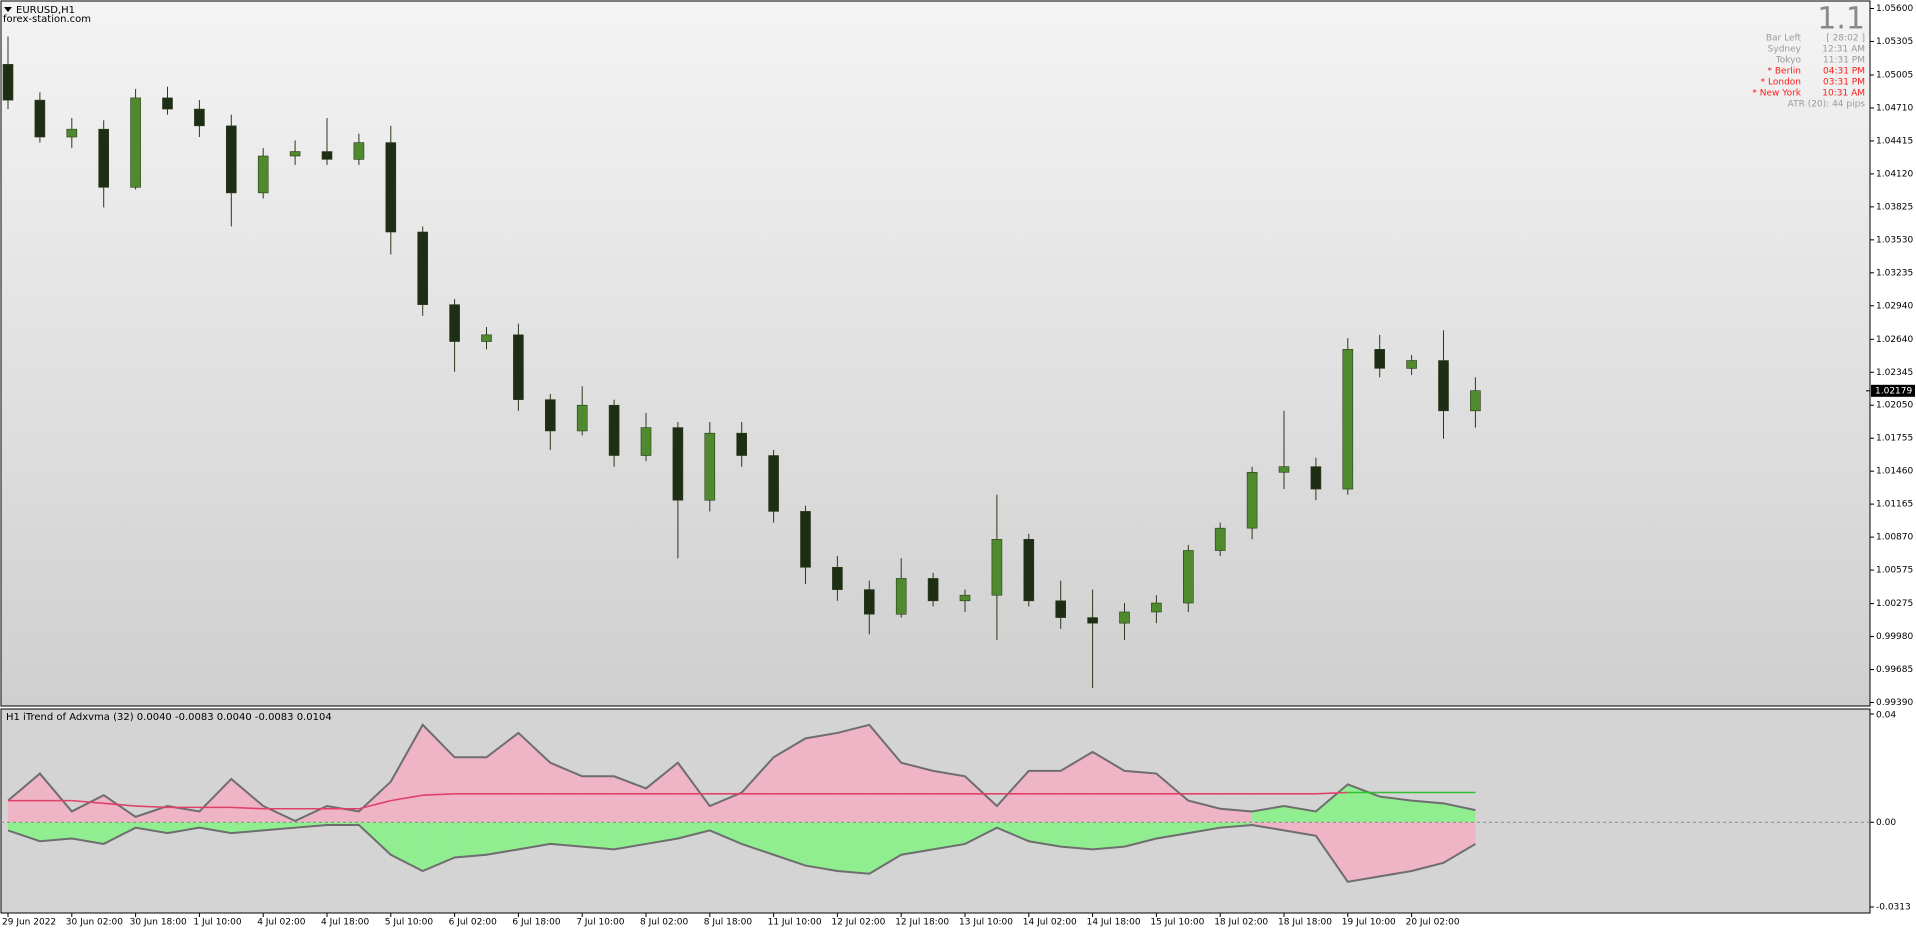 This screenshot has width=1916, height=937. What do you see at coordinates (1776, 94) in the screenshot?
I see `info-label: * New York` at bounding box center [1776, 94].